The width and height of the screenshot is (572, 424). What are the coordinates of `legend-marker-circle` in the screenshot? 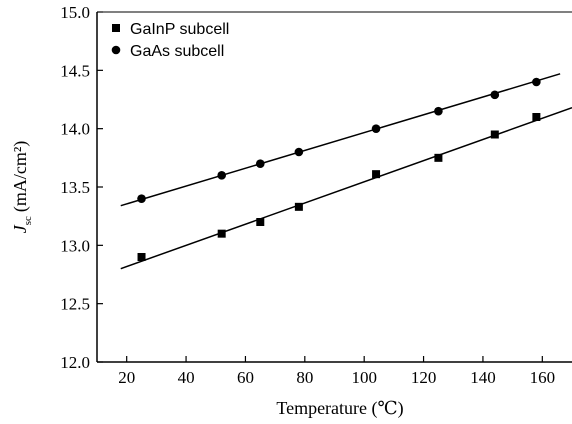 It's located at (116, 50).